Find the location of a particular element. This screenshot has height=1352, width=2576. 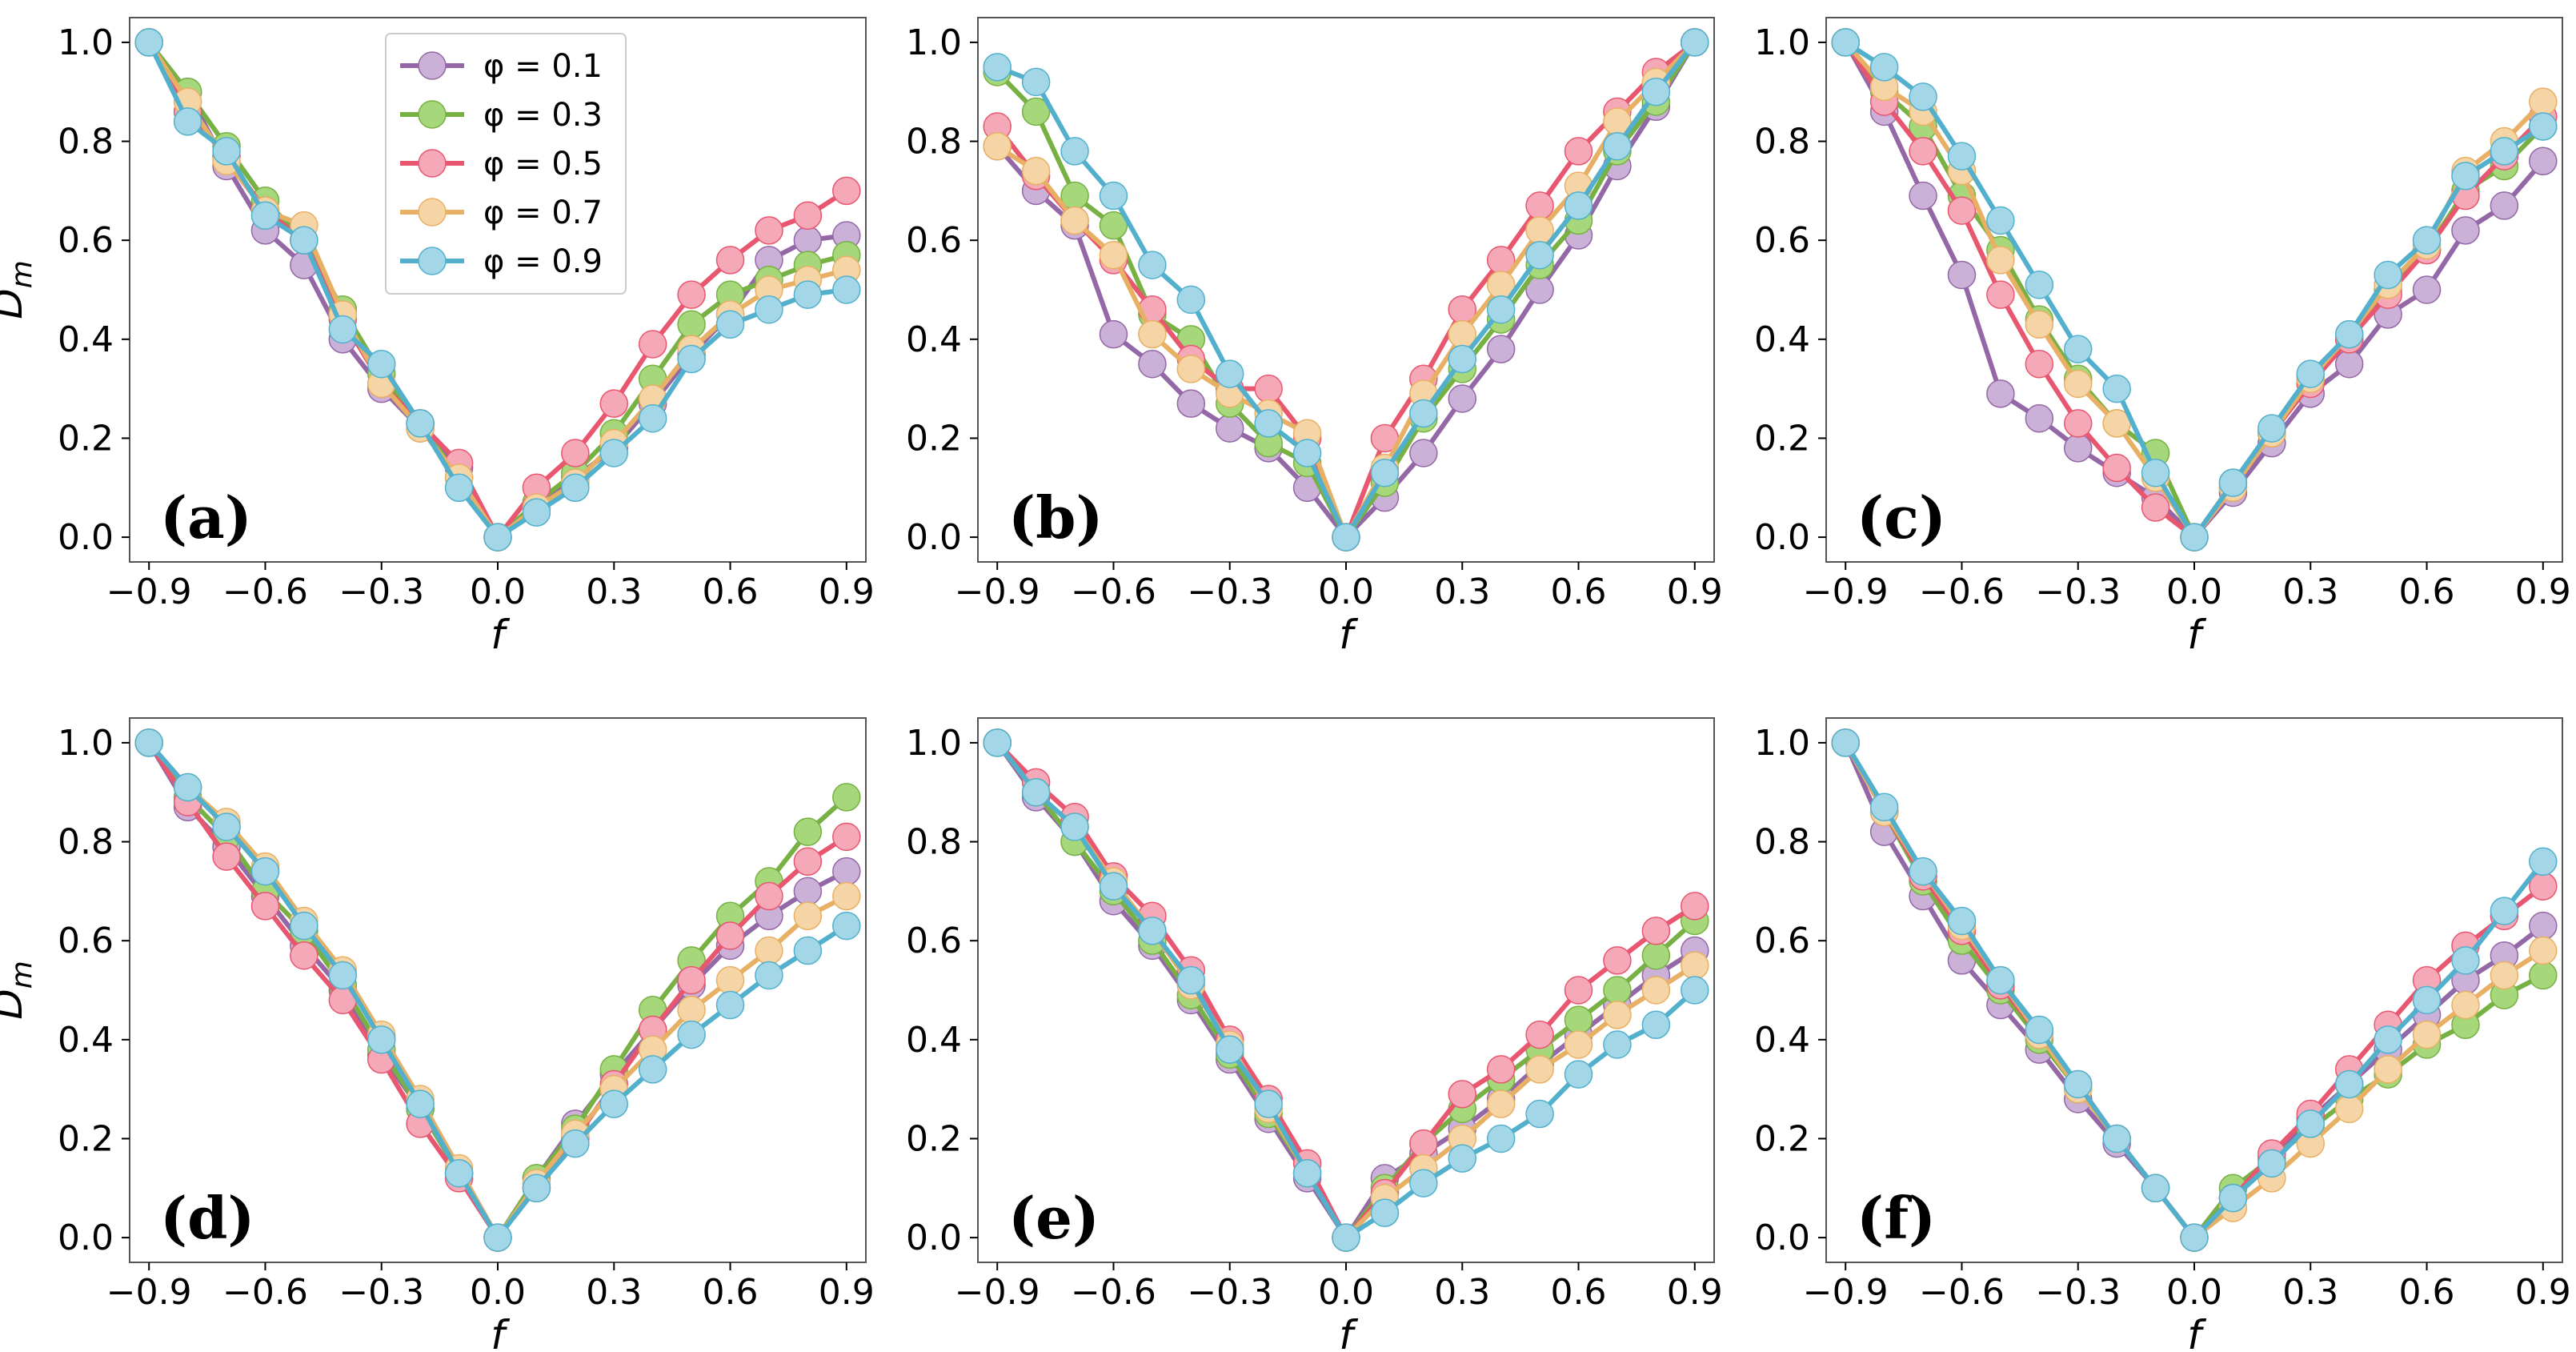

x-tick-label: 0.9 is located at coordinates (1695, 592).